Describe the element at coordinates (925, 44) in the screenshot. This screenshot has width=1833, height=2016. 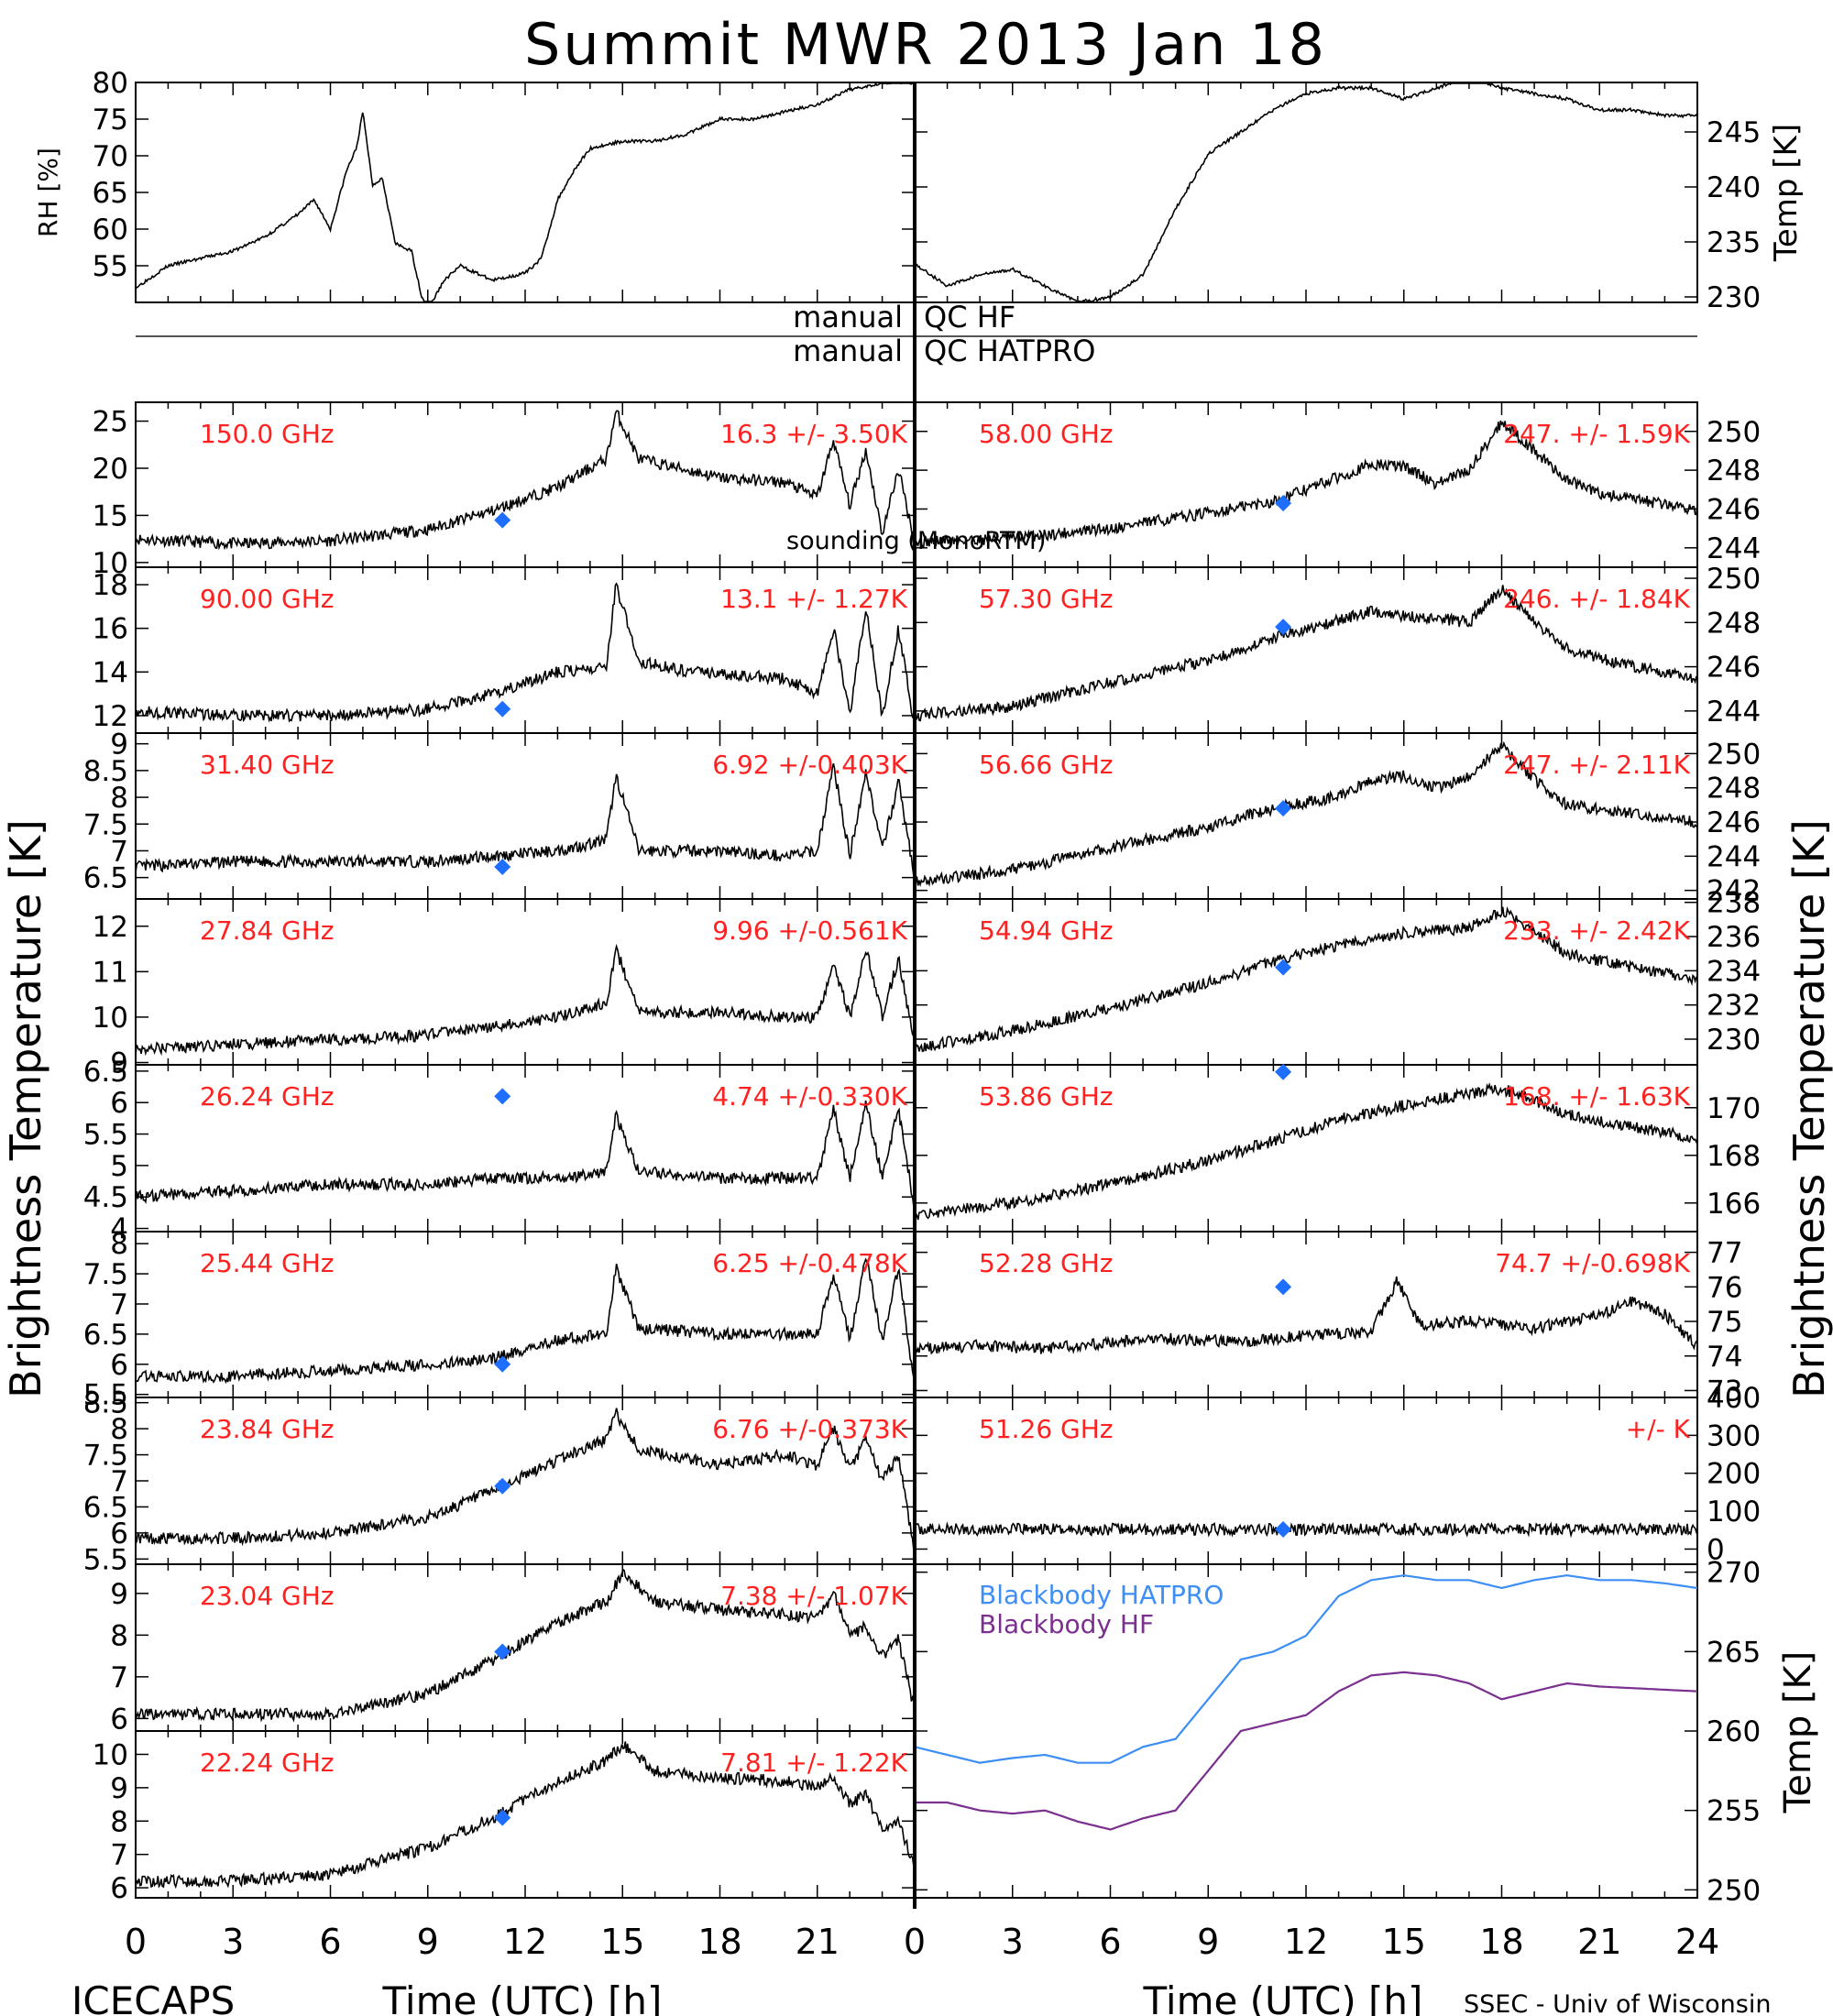
I see `chart-title: Summit MWR 2013 Jan 18` at that location.